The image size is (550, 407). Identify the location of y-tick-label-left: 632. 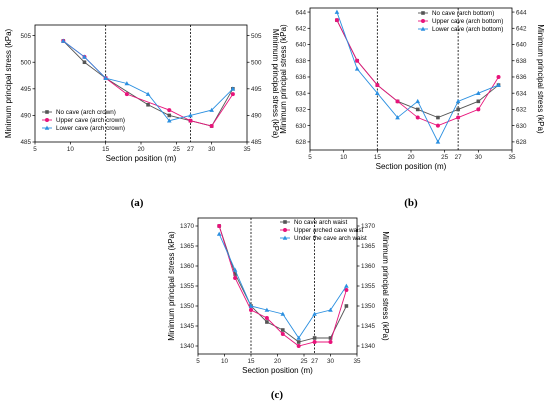
(300, 110).